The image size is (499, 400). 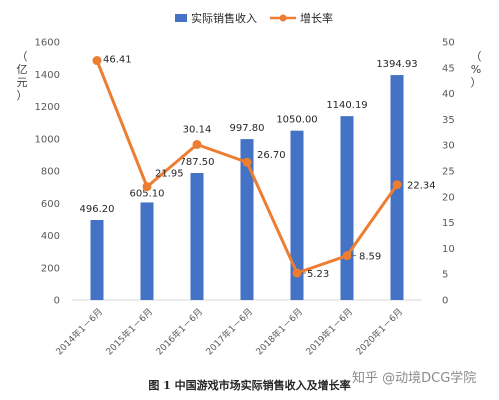 I want to click on left-tick-label: 200, so click(x=50, y=268).